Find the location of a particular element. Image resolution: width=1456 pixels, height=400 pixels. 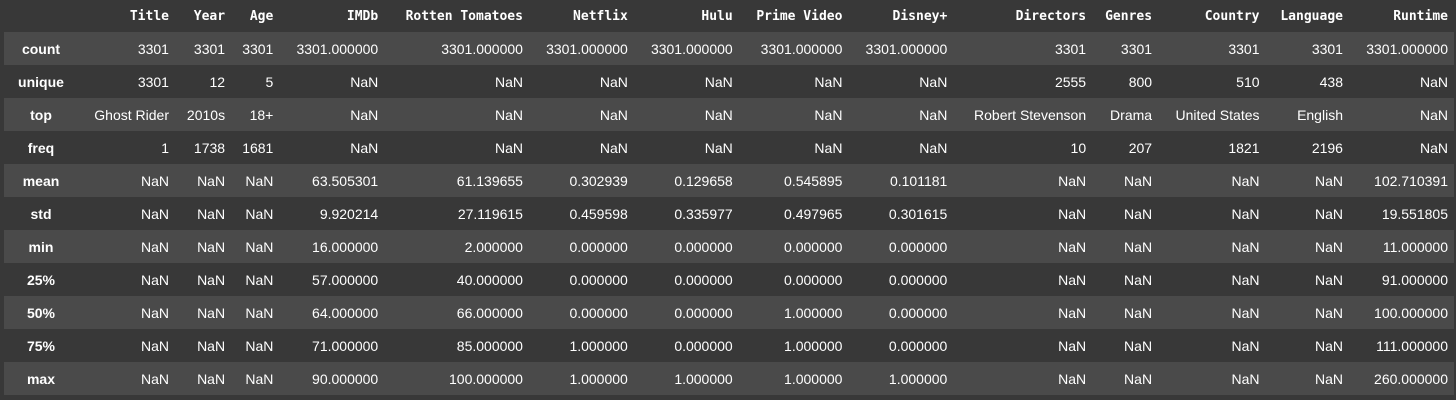

column-header: Language is located at coordinates (1307, 16).